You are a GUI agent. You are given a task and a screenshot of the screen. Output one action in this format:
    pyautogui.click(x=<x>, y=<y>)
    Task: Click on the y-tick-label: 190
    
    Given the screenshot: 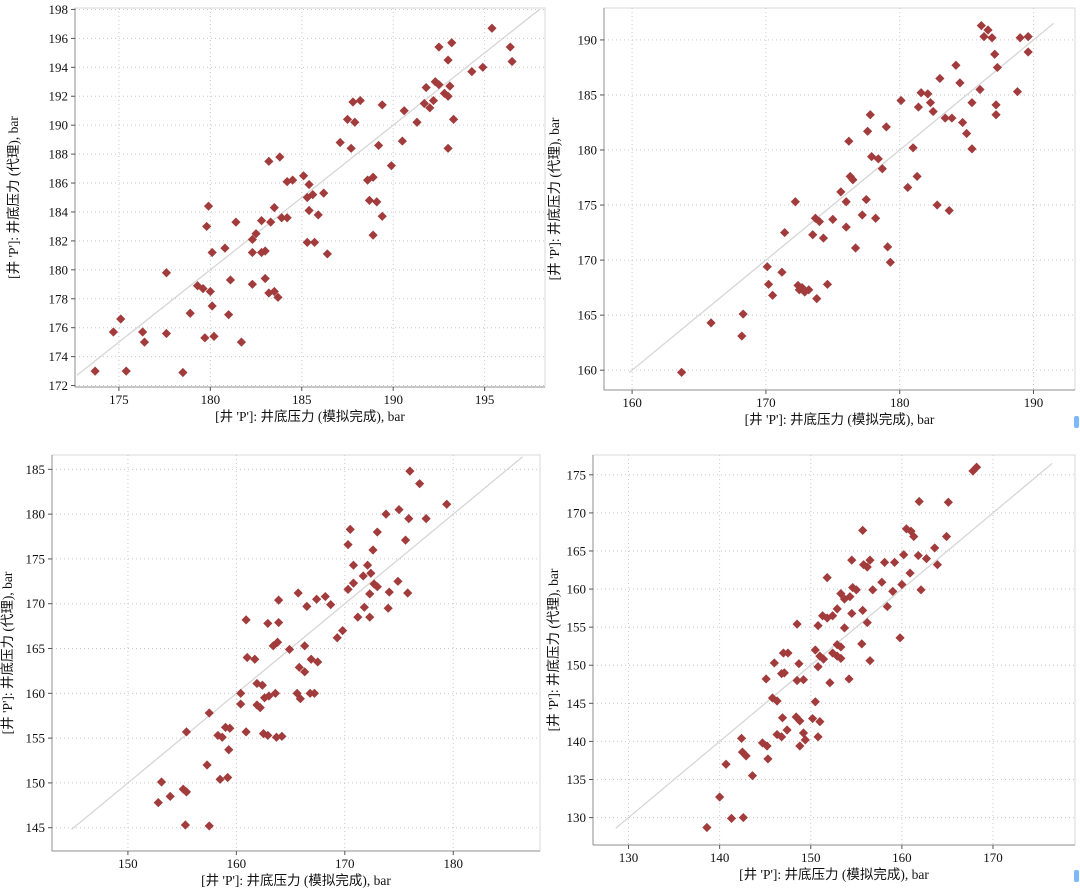 What is the action you would take?
    pyautogui.click(x=588, y=39)
    